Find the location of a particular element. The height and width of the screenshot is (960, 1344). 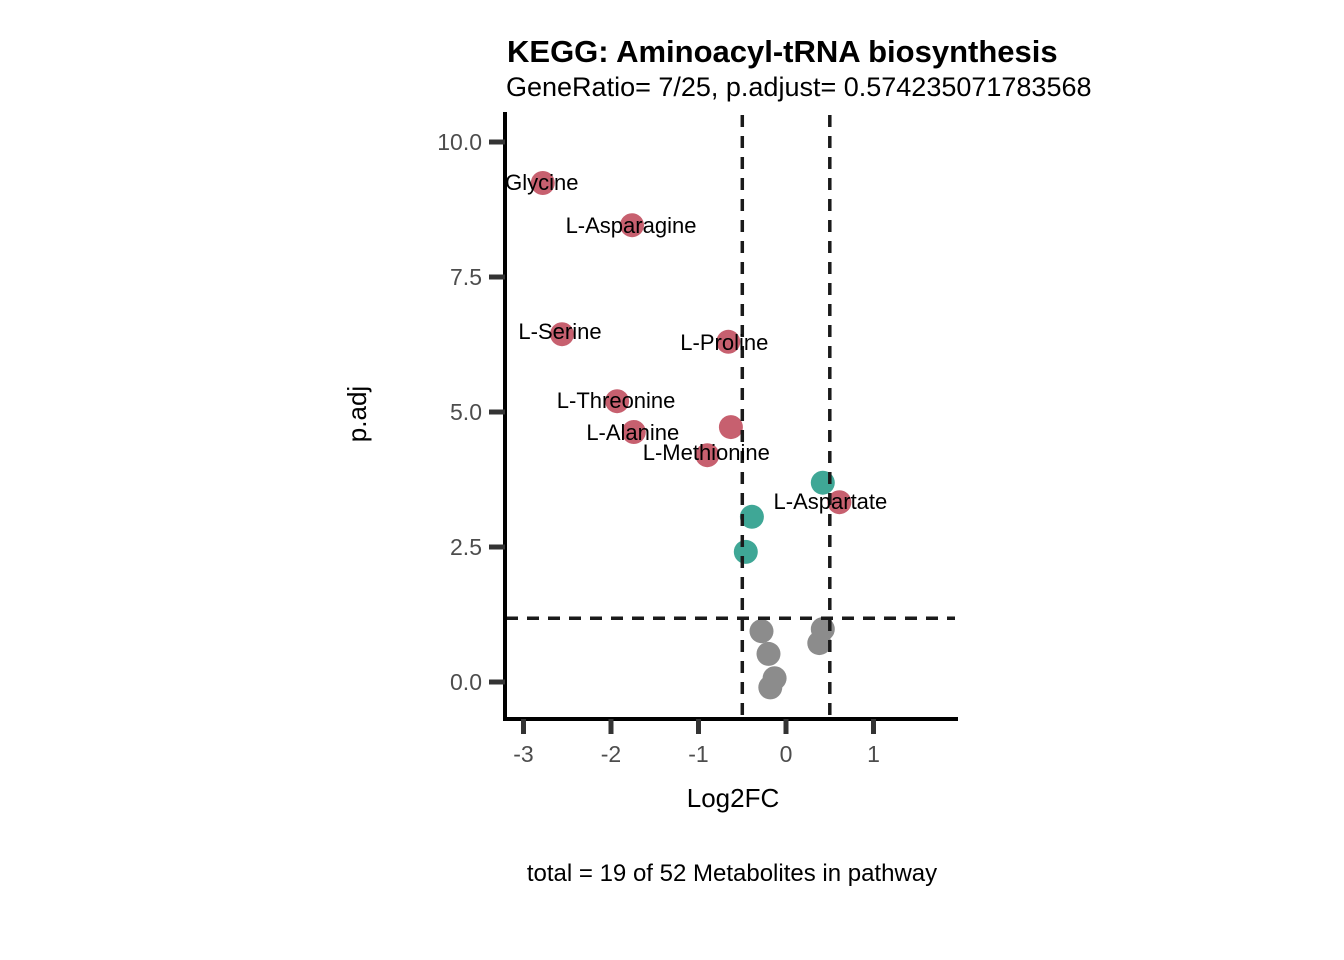

point-label: L-Alanine is located at coordinates (632, 432).